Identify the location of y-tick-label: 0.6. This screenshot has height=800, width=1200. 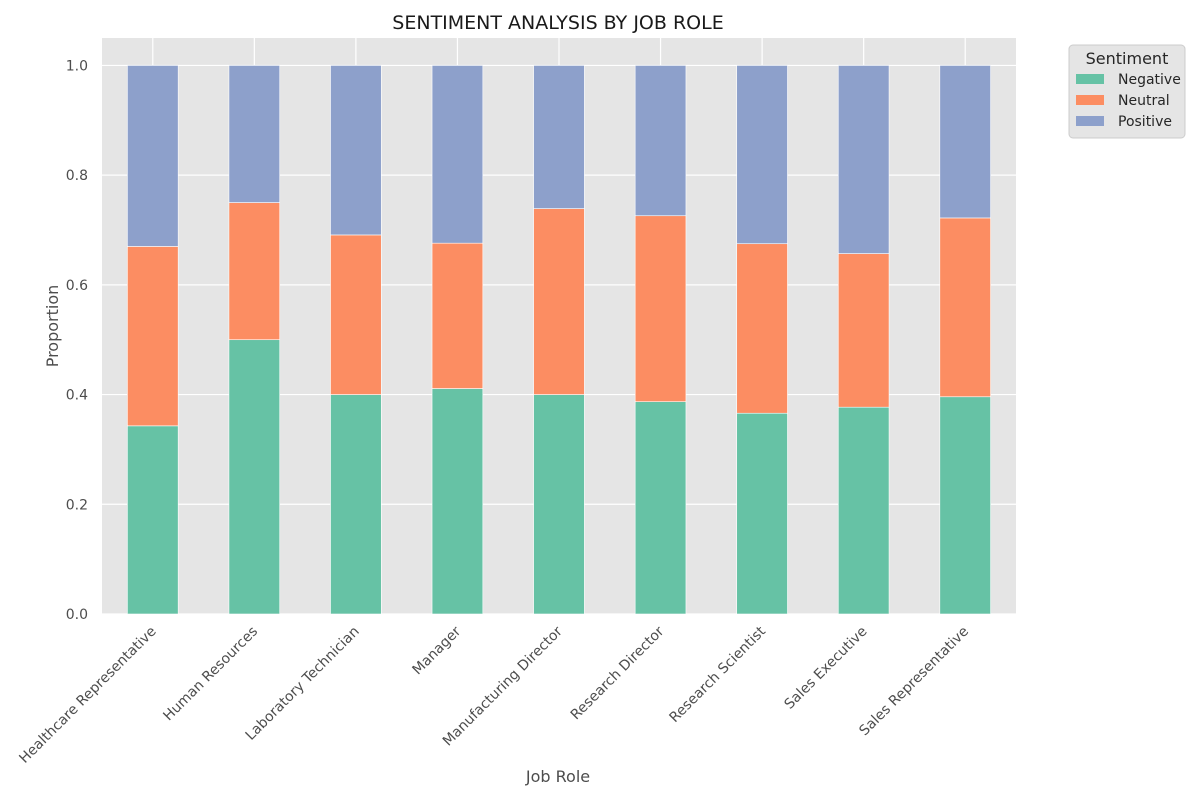
(77, 286).